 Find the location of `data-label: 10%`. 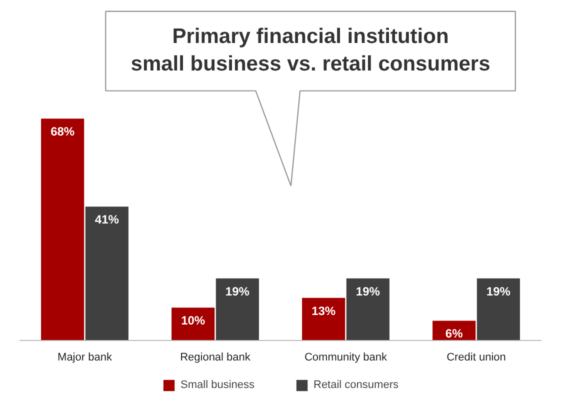

data-label: 10% is located at coordinates (193, 321).